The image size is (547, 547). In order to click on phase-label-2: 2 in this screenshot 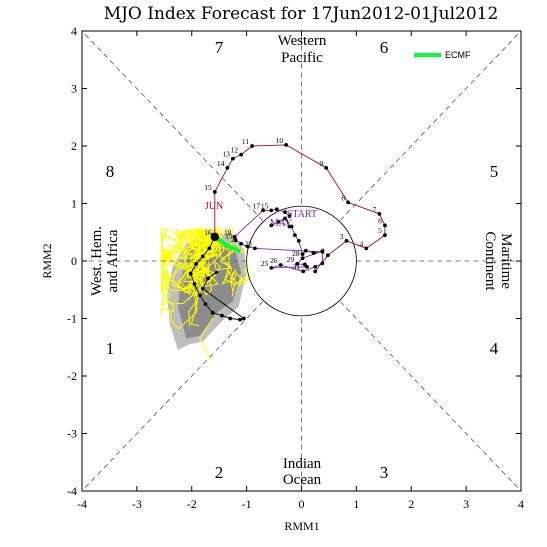, I will do `click(219, 472)`.